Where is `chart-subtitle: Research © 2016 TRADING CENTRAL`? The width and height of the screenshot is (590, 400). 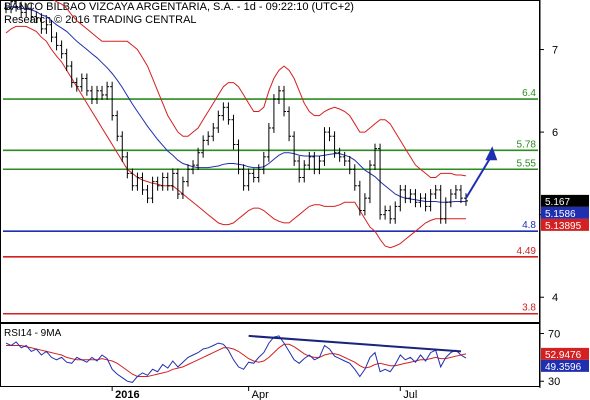
chart-subtitle: Research © 2016 TRADING CENTRAL is located at coordinates (100, 20).